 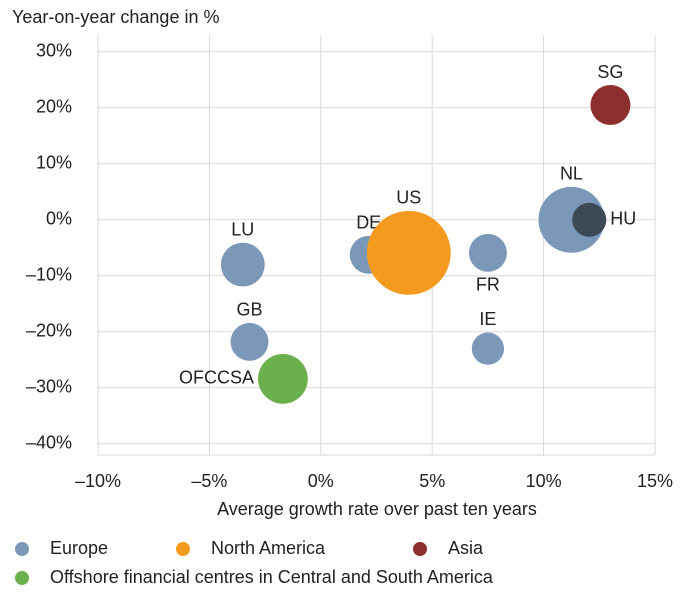 What do you see at coordinates (488, 285) in the screenshot?
I see `point-label: FR` at bounding box center [488, 285].